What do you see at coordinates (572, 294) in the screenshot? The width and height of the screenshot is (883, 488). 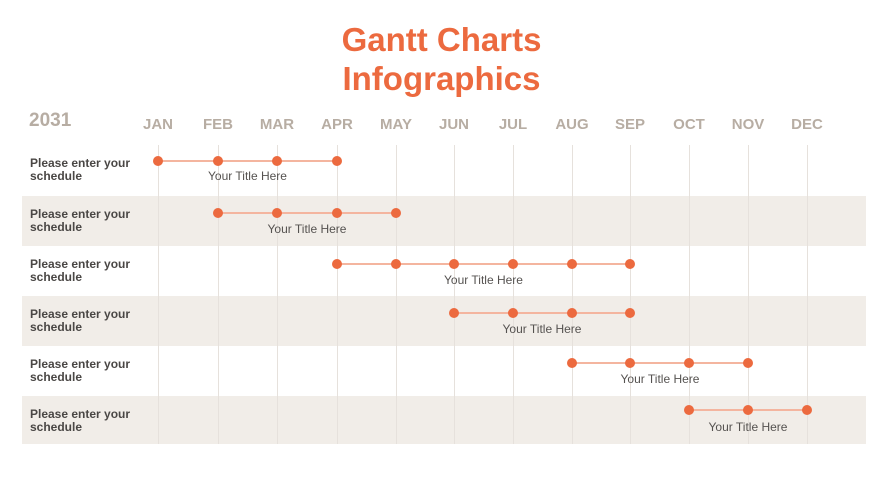 I see `gridline-aug` at bounding box center [572, 294].